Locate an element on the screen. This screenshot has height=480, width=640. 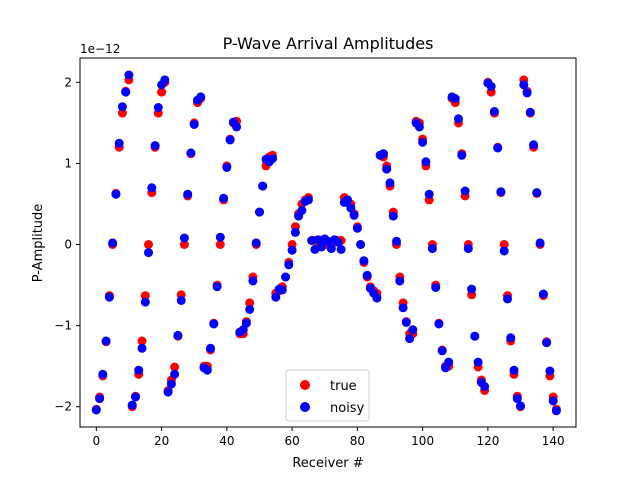
x-axis-label: Receiver # is located at coordinates (327, 463).